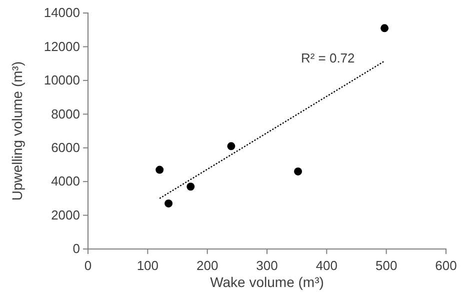 This screenshot has height=303, width=470. I want to click on x-tick-label: 300, so click(267, 265).